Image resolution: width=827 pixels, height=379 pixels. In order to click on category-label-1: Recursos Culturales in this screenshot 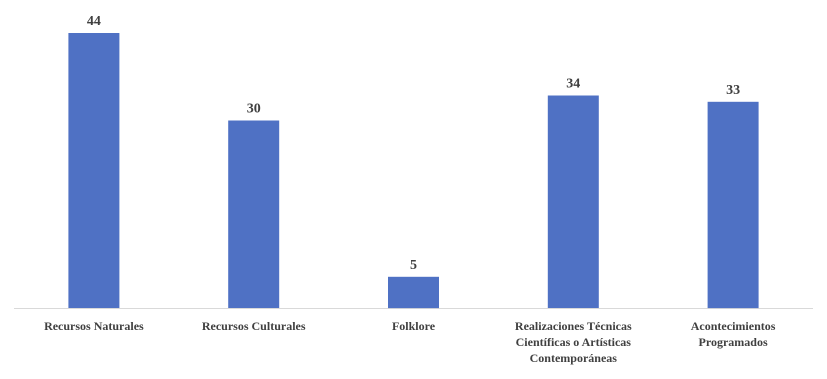, I will do `click(254, 326)`.